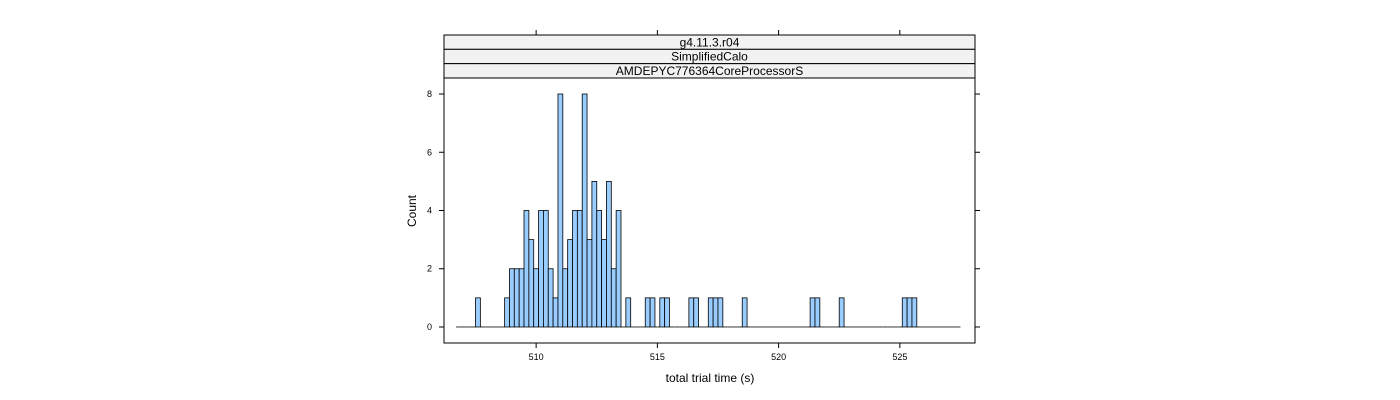 This screenshot has height=400, width=1400. I want to click on y-tick-label: 0, so click(429, 327).